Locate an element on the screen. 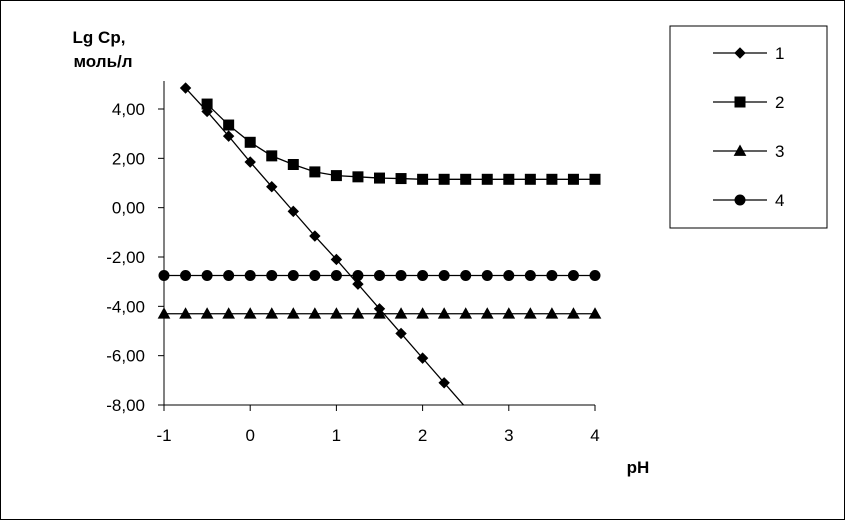  legend-entry: 4 is located at coordinates (748, 200).